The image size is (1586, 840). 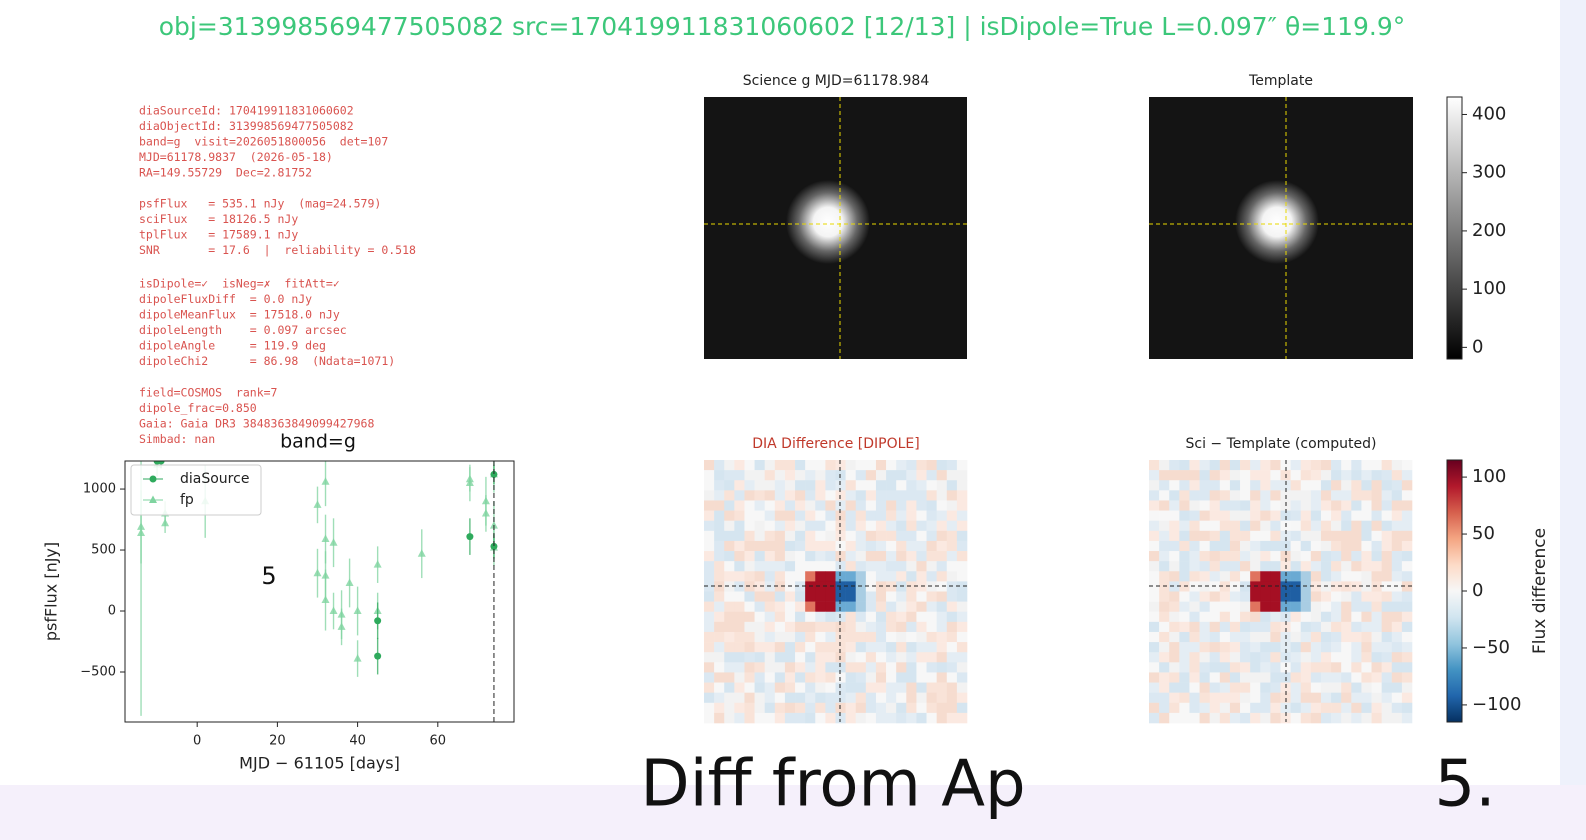 What do you see at coordinates (319, 763) in the screenshot?
I see `x-axis-label: MJD − 61105 [days]` at bounding box center [319, 763].